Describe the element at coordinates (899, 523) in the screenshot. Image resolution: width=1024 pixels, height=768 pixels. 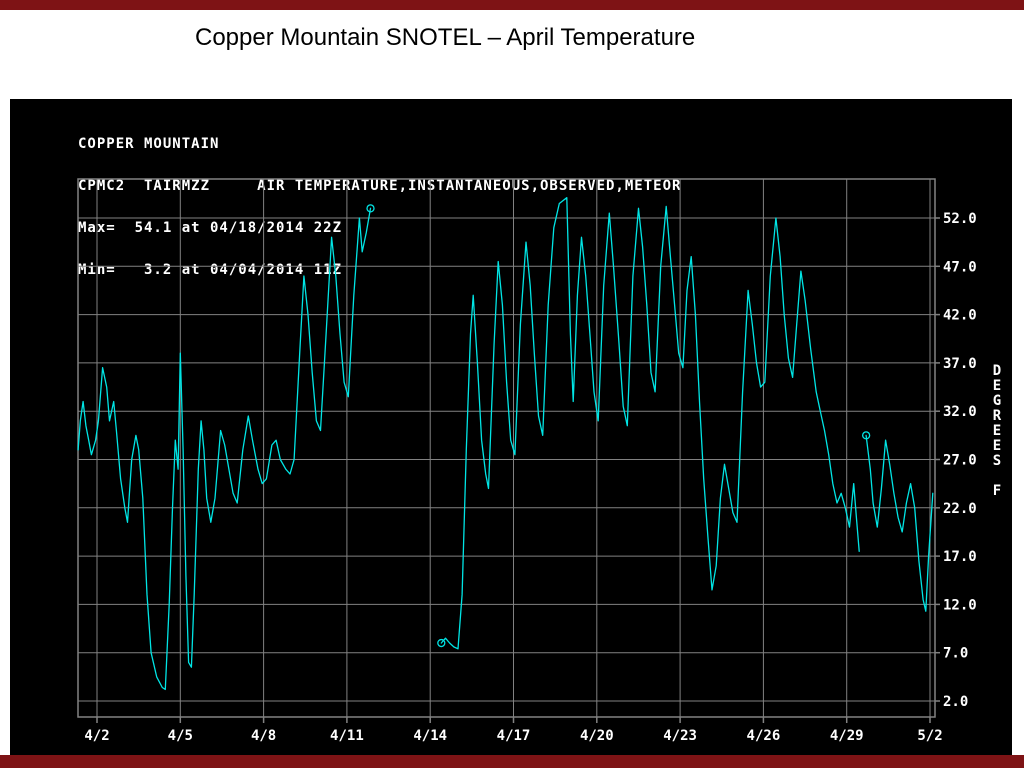
I see `temperature-trace-segment` at that location.